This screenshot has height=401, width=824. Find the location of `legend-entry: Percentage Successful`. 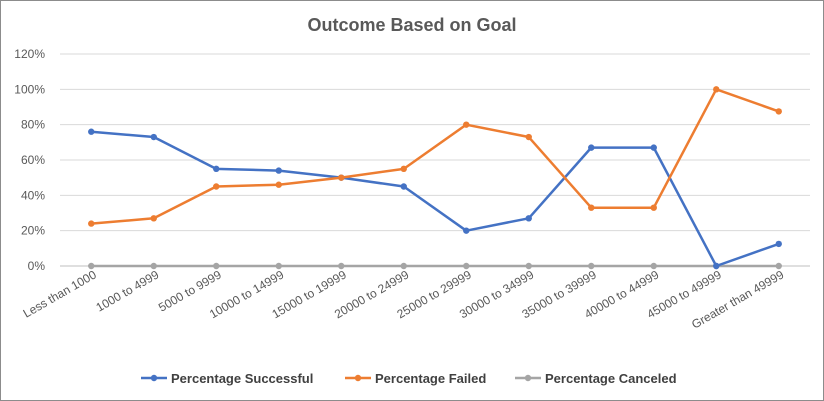

legend-entry: Percentage Successful is located at coordinates (227, 378).